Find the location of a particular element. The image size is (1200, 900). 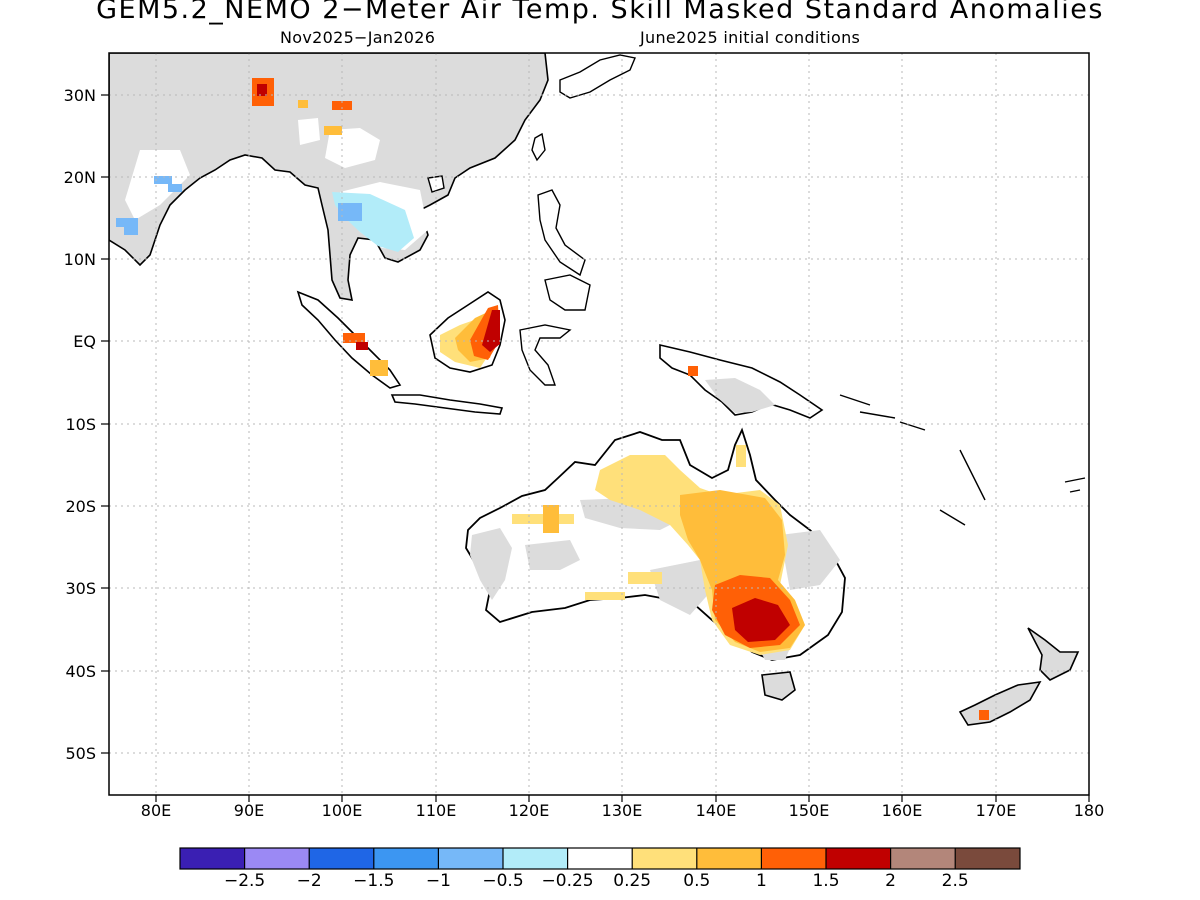

tibet-warm-cell-b is located at coordinates (262, 90).